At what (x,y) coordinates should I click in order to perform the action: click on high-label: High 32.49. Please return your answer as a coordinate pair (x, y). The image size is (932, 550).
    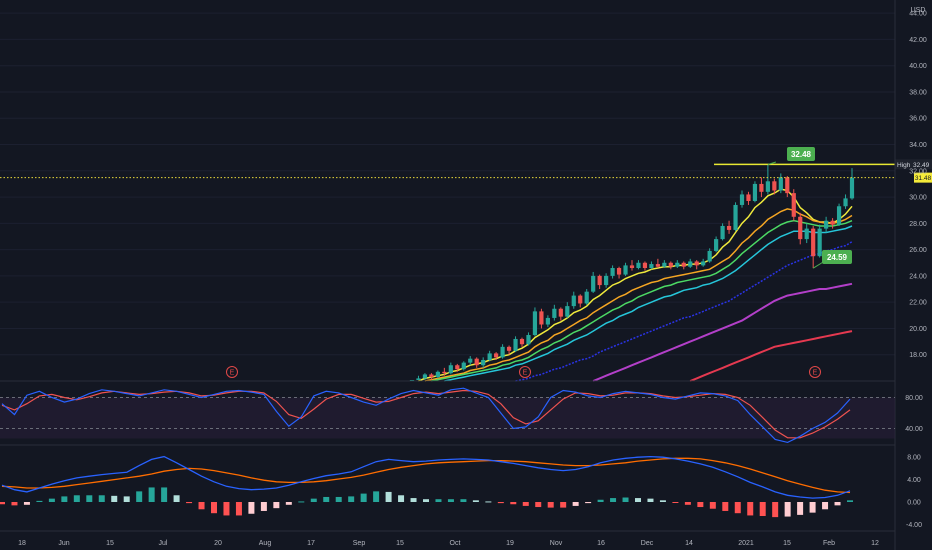
    Looking at the image, I should click on (913, 164).